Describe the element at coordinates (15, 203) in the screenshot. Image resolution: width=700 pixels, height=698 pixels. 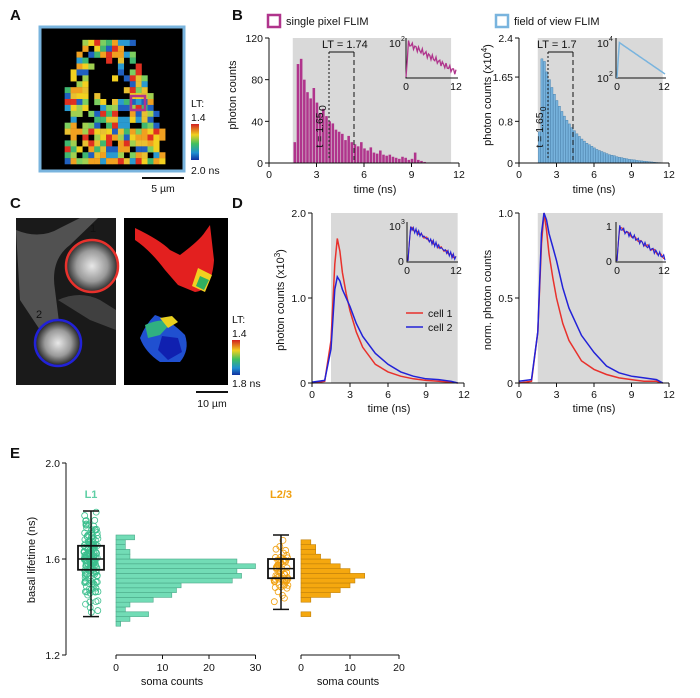
I see `panel-label-c: C` at that location.